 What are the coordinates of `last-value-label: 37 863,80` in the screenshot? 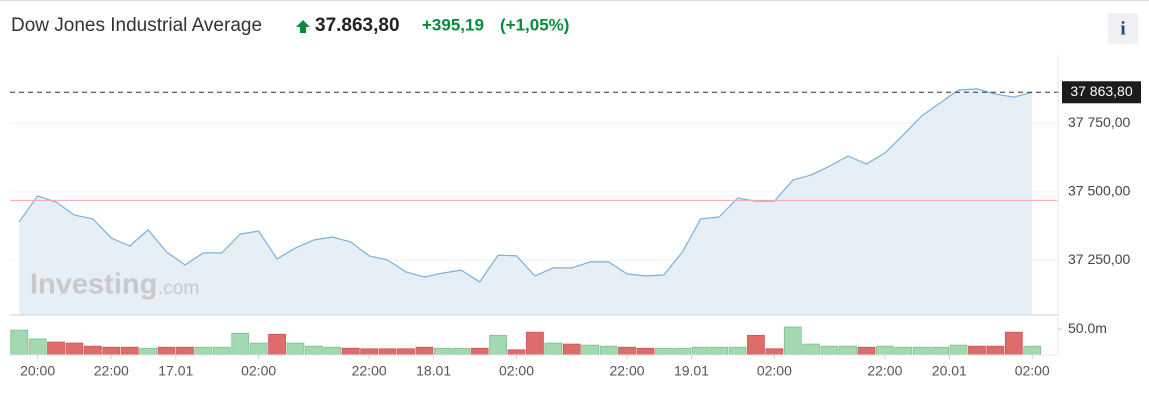 It's located at (1101, 91).